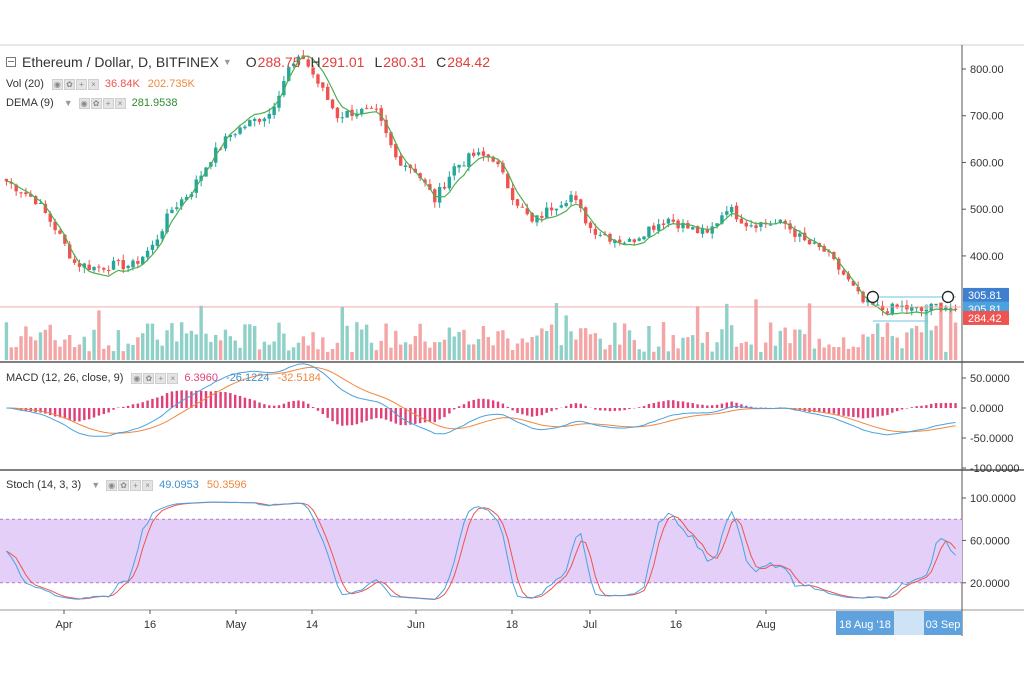  Describe the element at coordinates (11, 62) in the screenshot. I see `collapse-icon` at that location.